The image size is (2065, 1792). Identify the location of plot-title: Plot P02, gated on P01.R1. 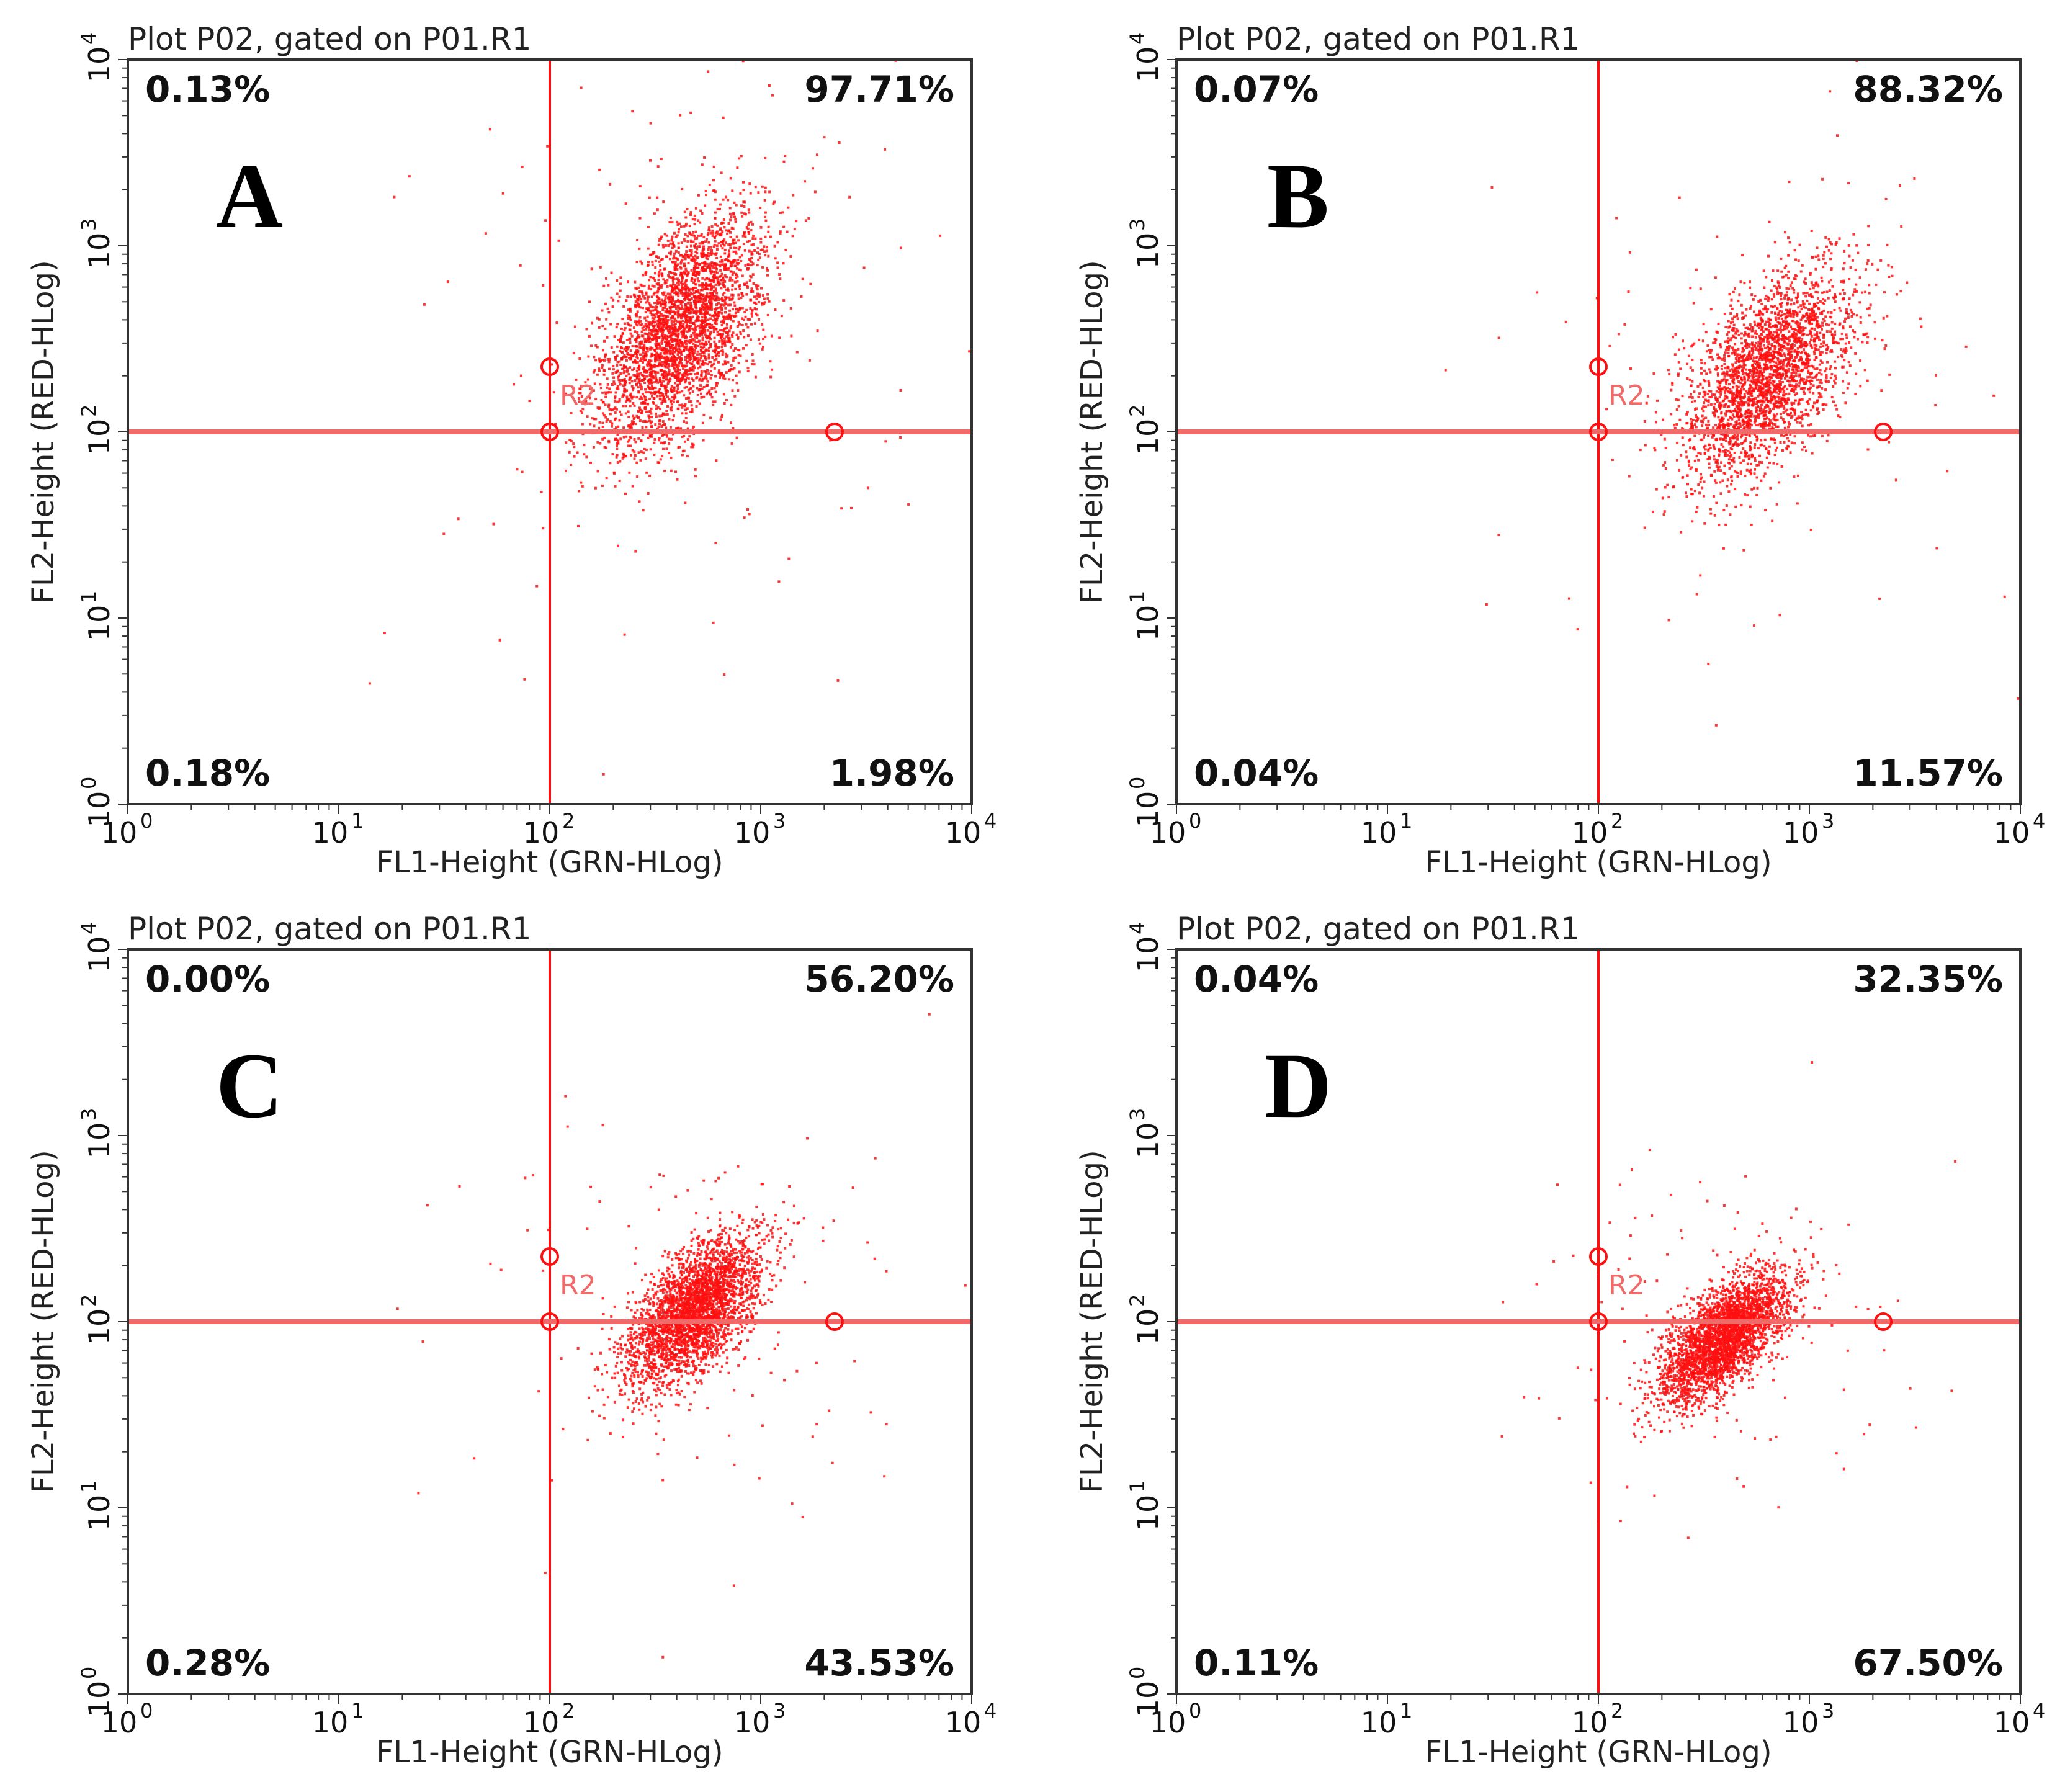
(1378, 39).